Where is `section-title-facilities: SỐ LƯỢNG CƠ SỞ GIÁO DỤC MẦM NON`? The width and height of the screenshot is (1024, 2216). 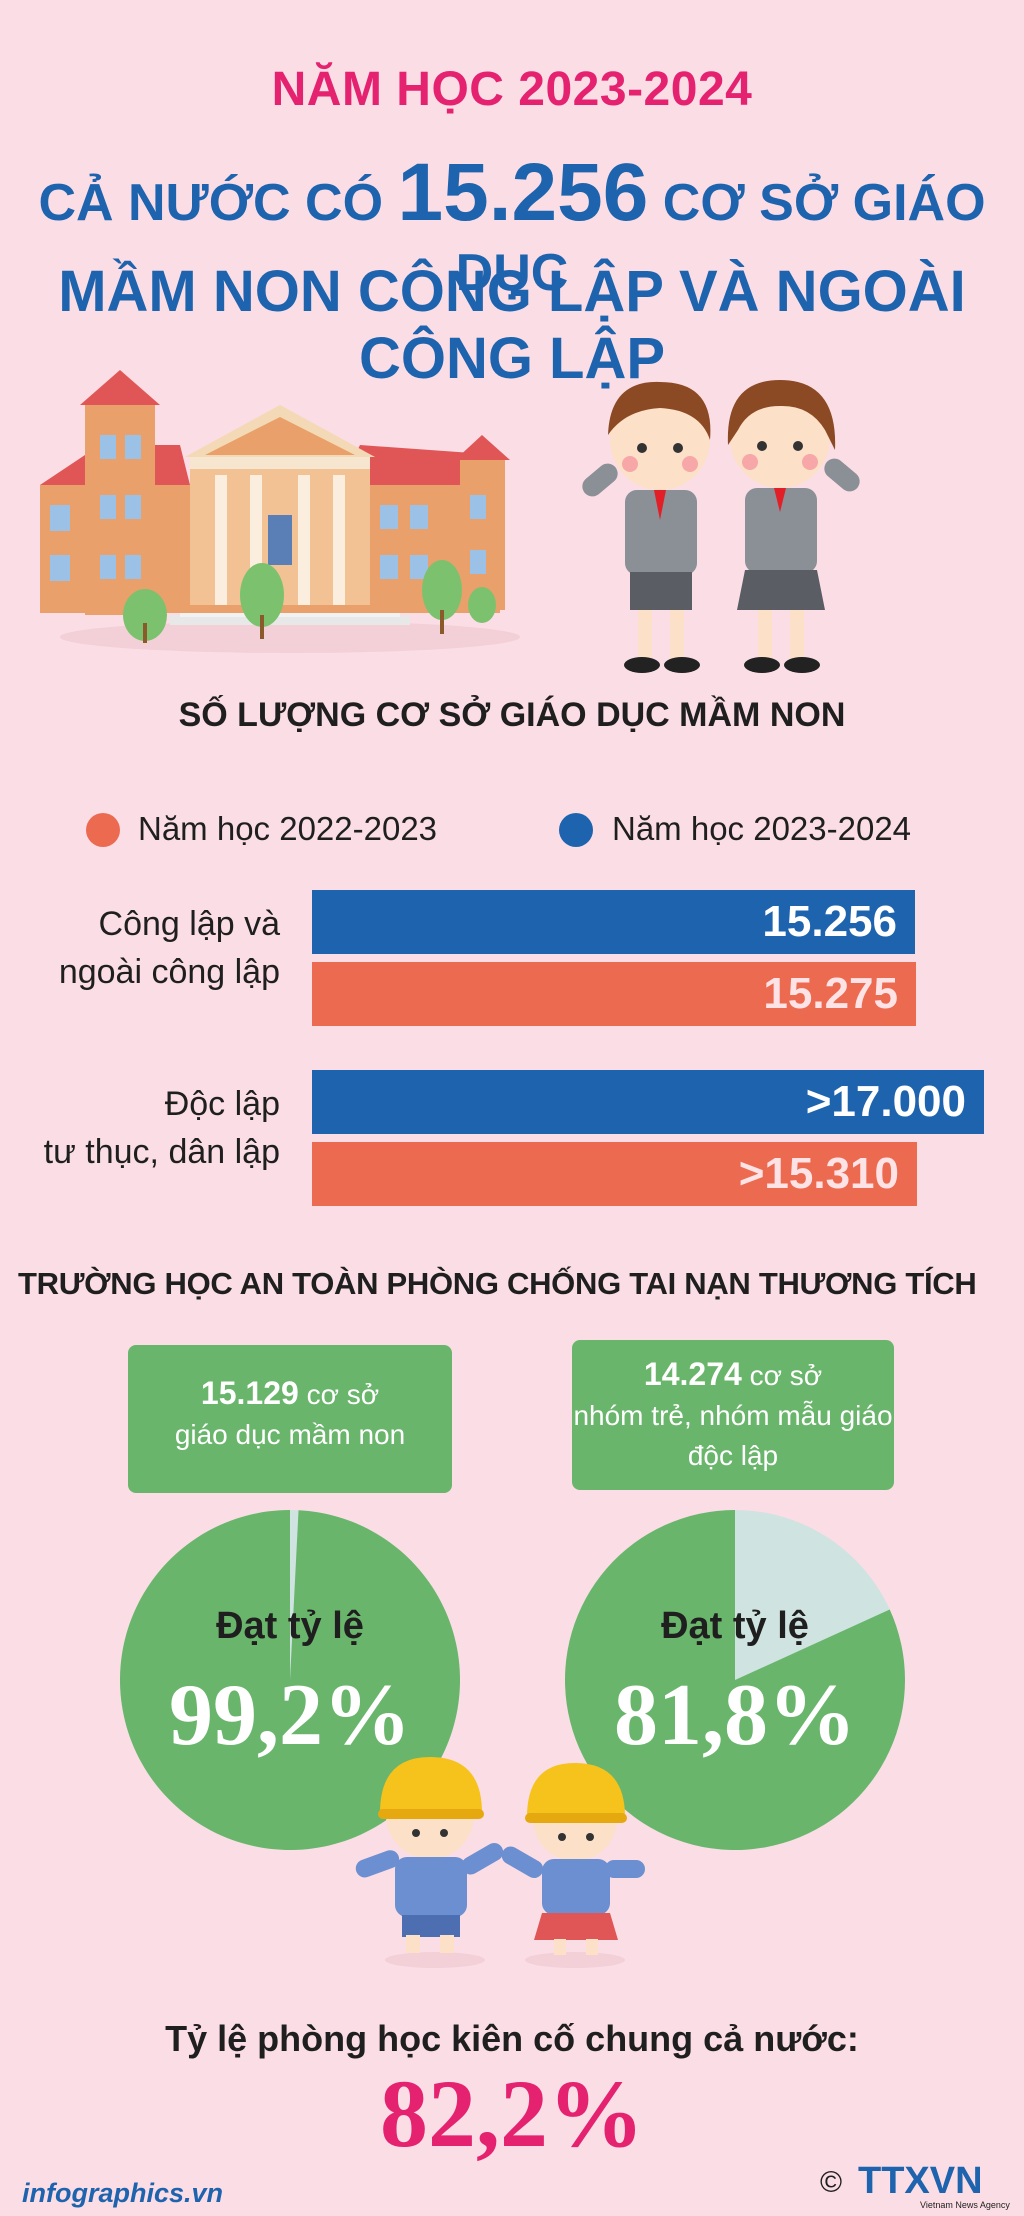
section-title-facilities: SỐ LƯỢNG CƠ SỞ GIÁO DỤC MẦM NON is located at coordinates (512, 715).